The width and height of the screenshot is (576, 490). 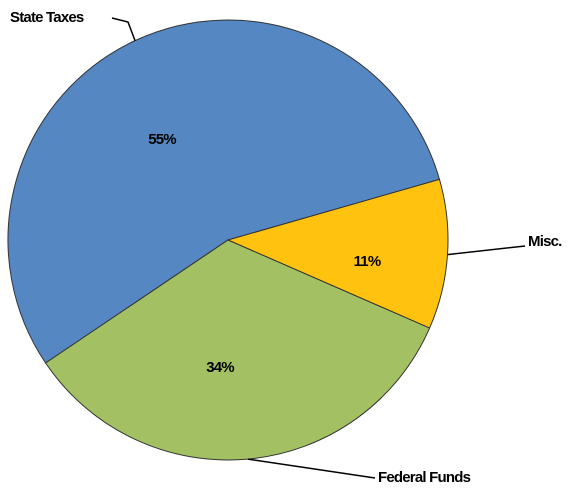 I want to click on value-label: 11%, so click(x=367, y=261).